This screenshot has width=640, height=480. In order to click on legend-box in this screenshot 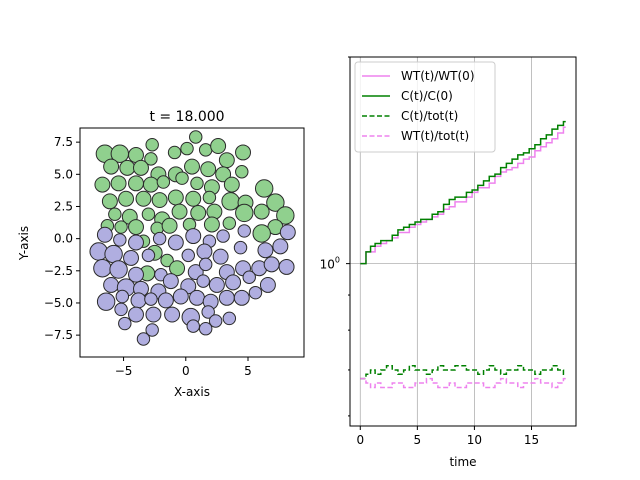, I will do `click(425, 107)`.